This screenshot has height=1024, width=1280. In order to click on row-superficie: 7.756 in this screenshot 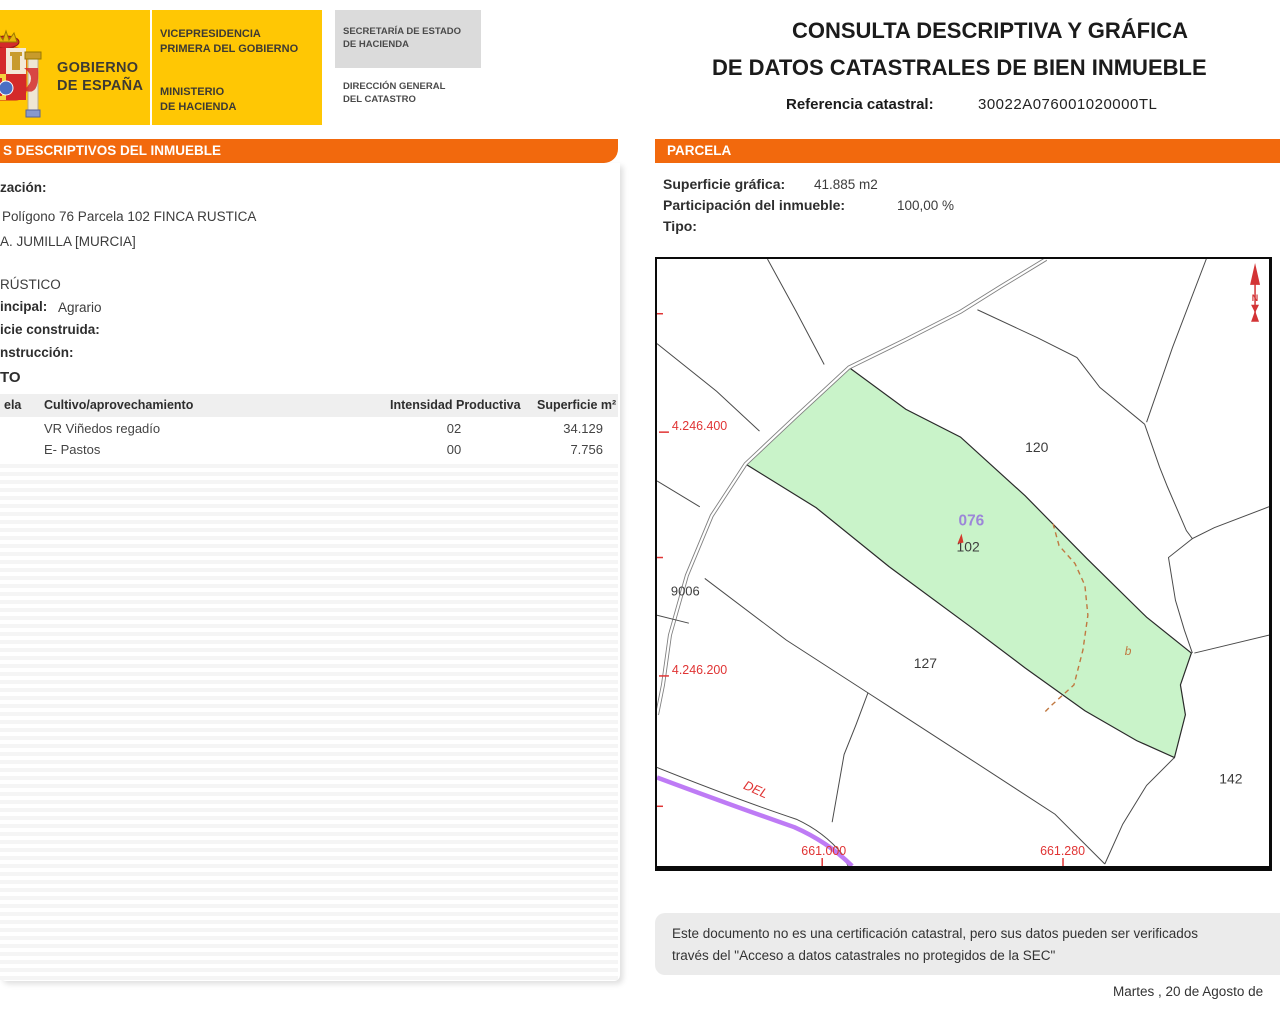, I will do `click(586, 449)`.